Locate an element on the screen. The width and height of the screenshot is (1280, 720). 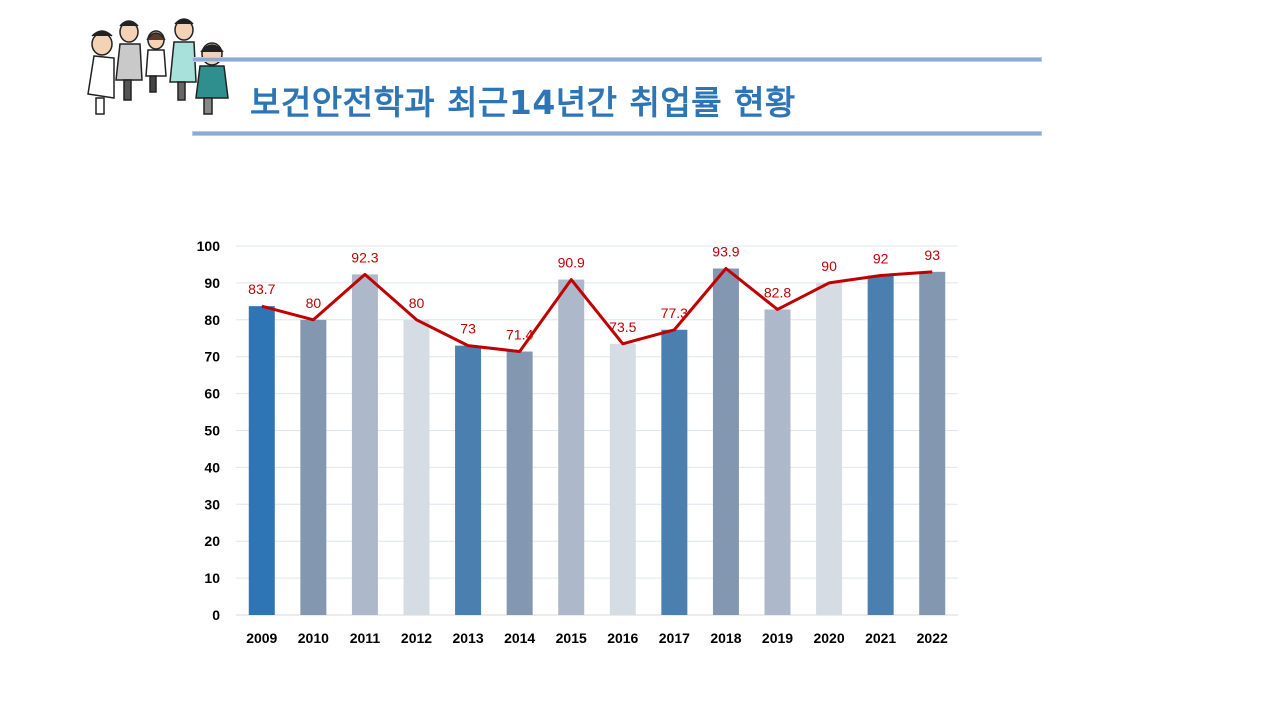
x-tick-label: 2009 is located at coordinates (261, 638).